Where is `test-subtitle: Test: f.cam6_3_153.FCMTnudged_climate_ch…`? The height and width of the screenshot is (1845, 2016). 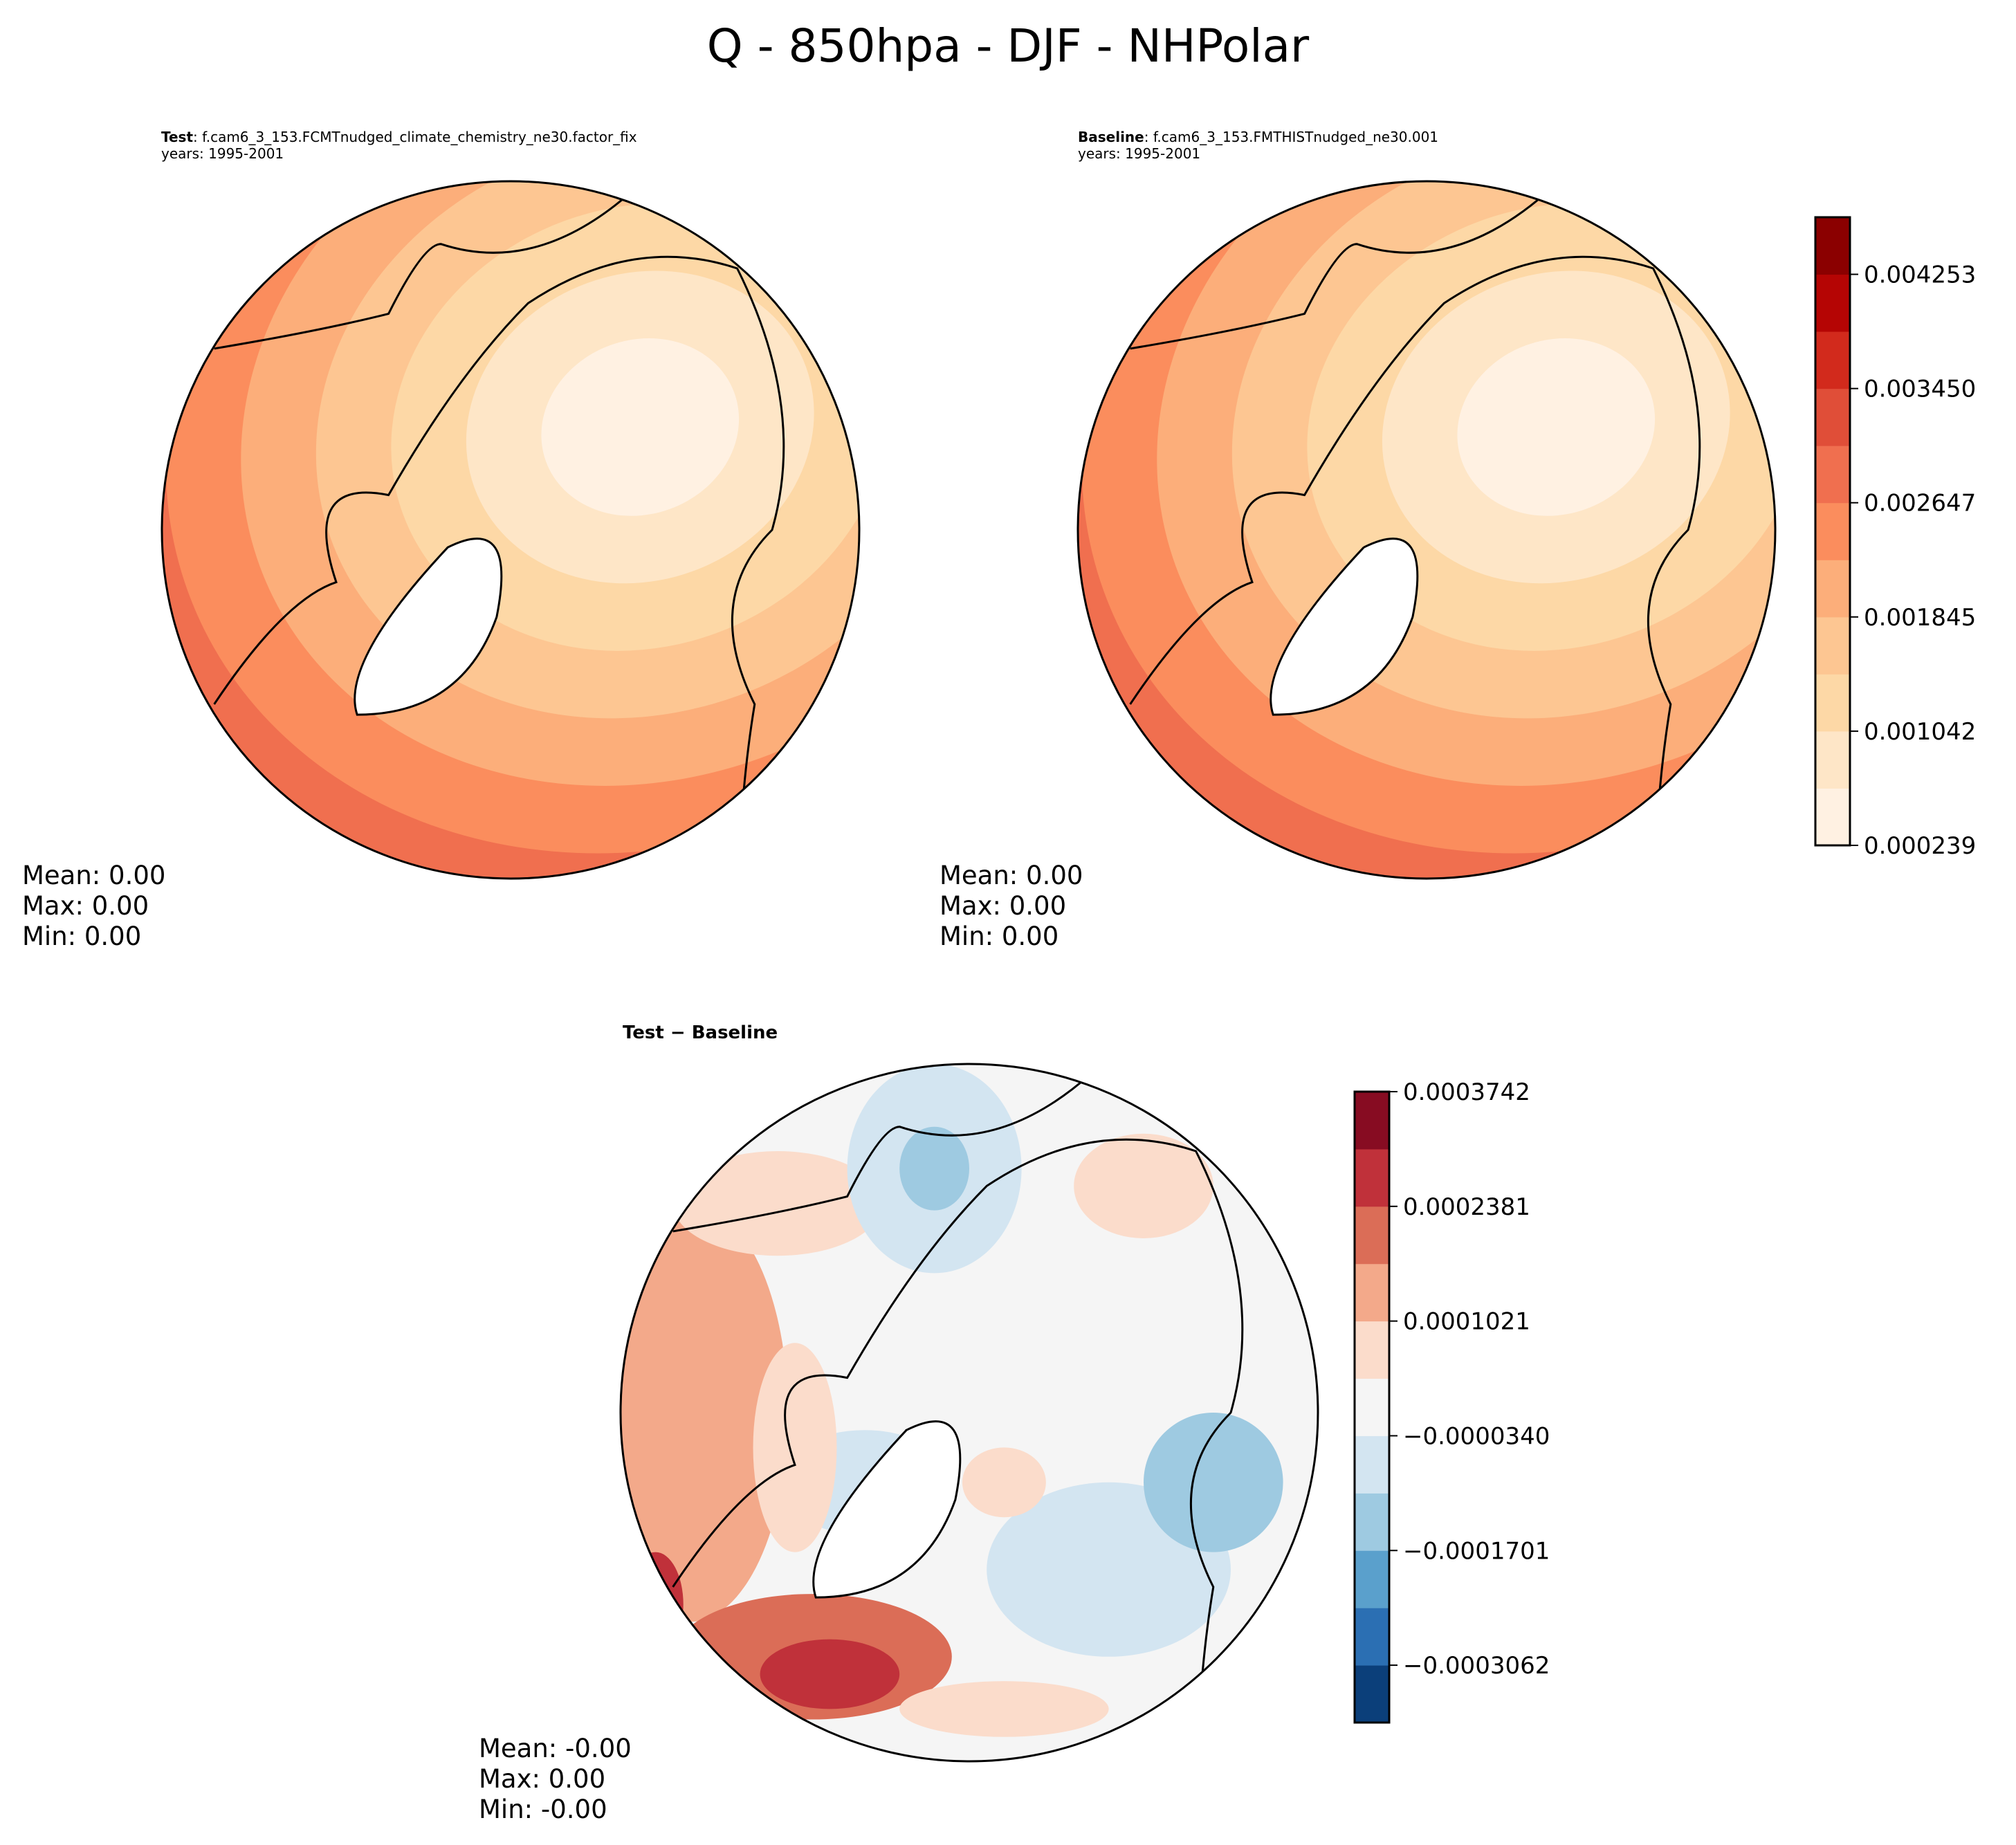 test-subtitle: Test: f.cam6_3_153.FCMTnudged_climate_ch… is located at coordinates (399, 146).